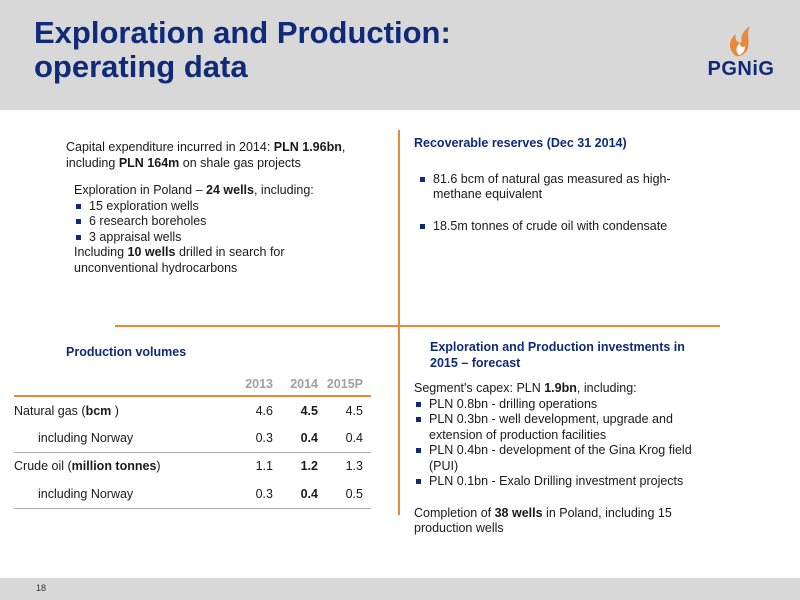 This screenshot has height=600, width=800. What do you see at coordinates (125, 409) in the screenshot?
I see `row-label: Natural gas (bcm )` at bounding box center [125, 409].